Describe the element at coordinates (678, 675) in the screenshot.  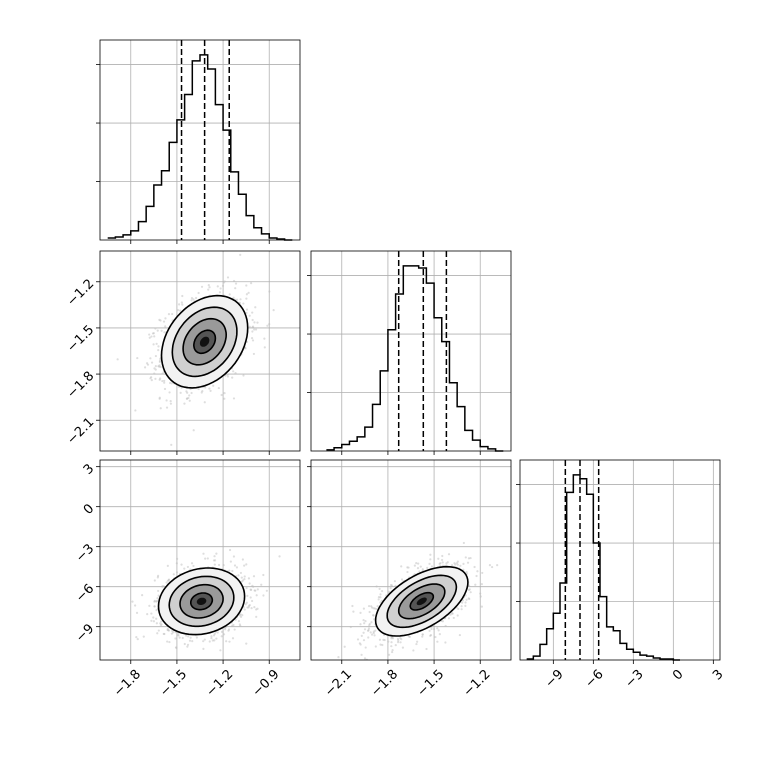
I see `x-tick-label: 0` at that location.